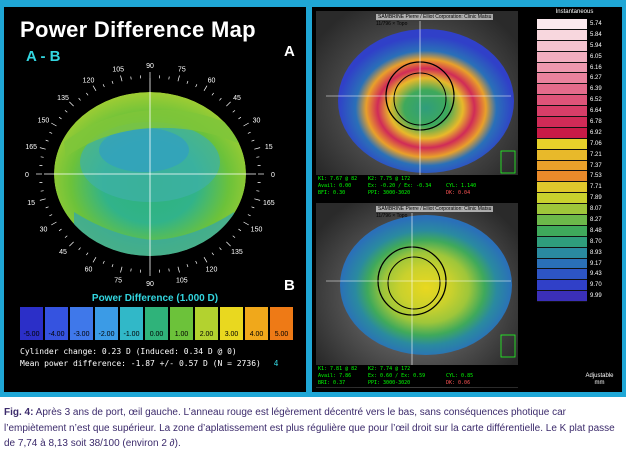 The height and width of the screenshot is (458, 626). I want to click on legend-value: 8.93, so click(596, 252).